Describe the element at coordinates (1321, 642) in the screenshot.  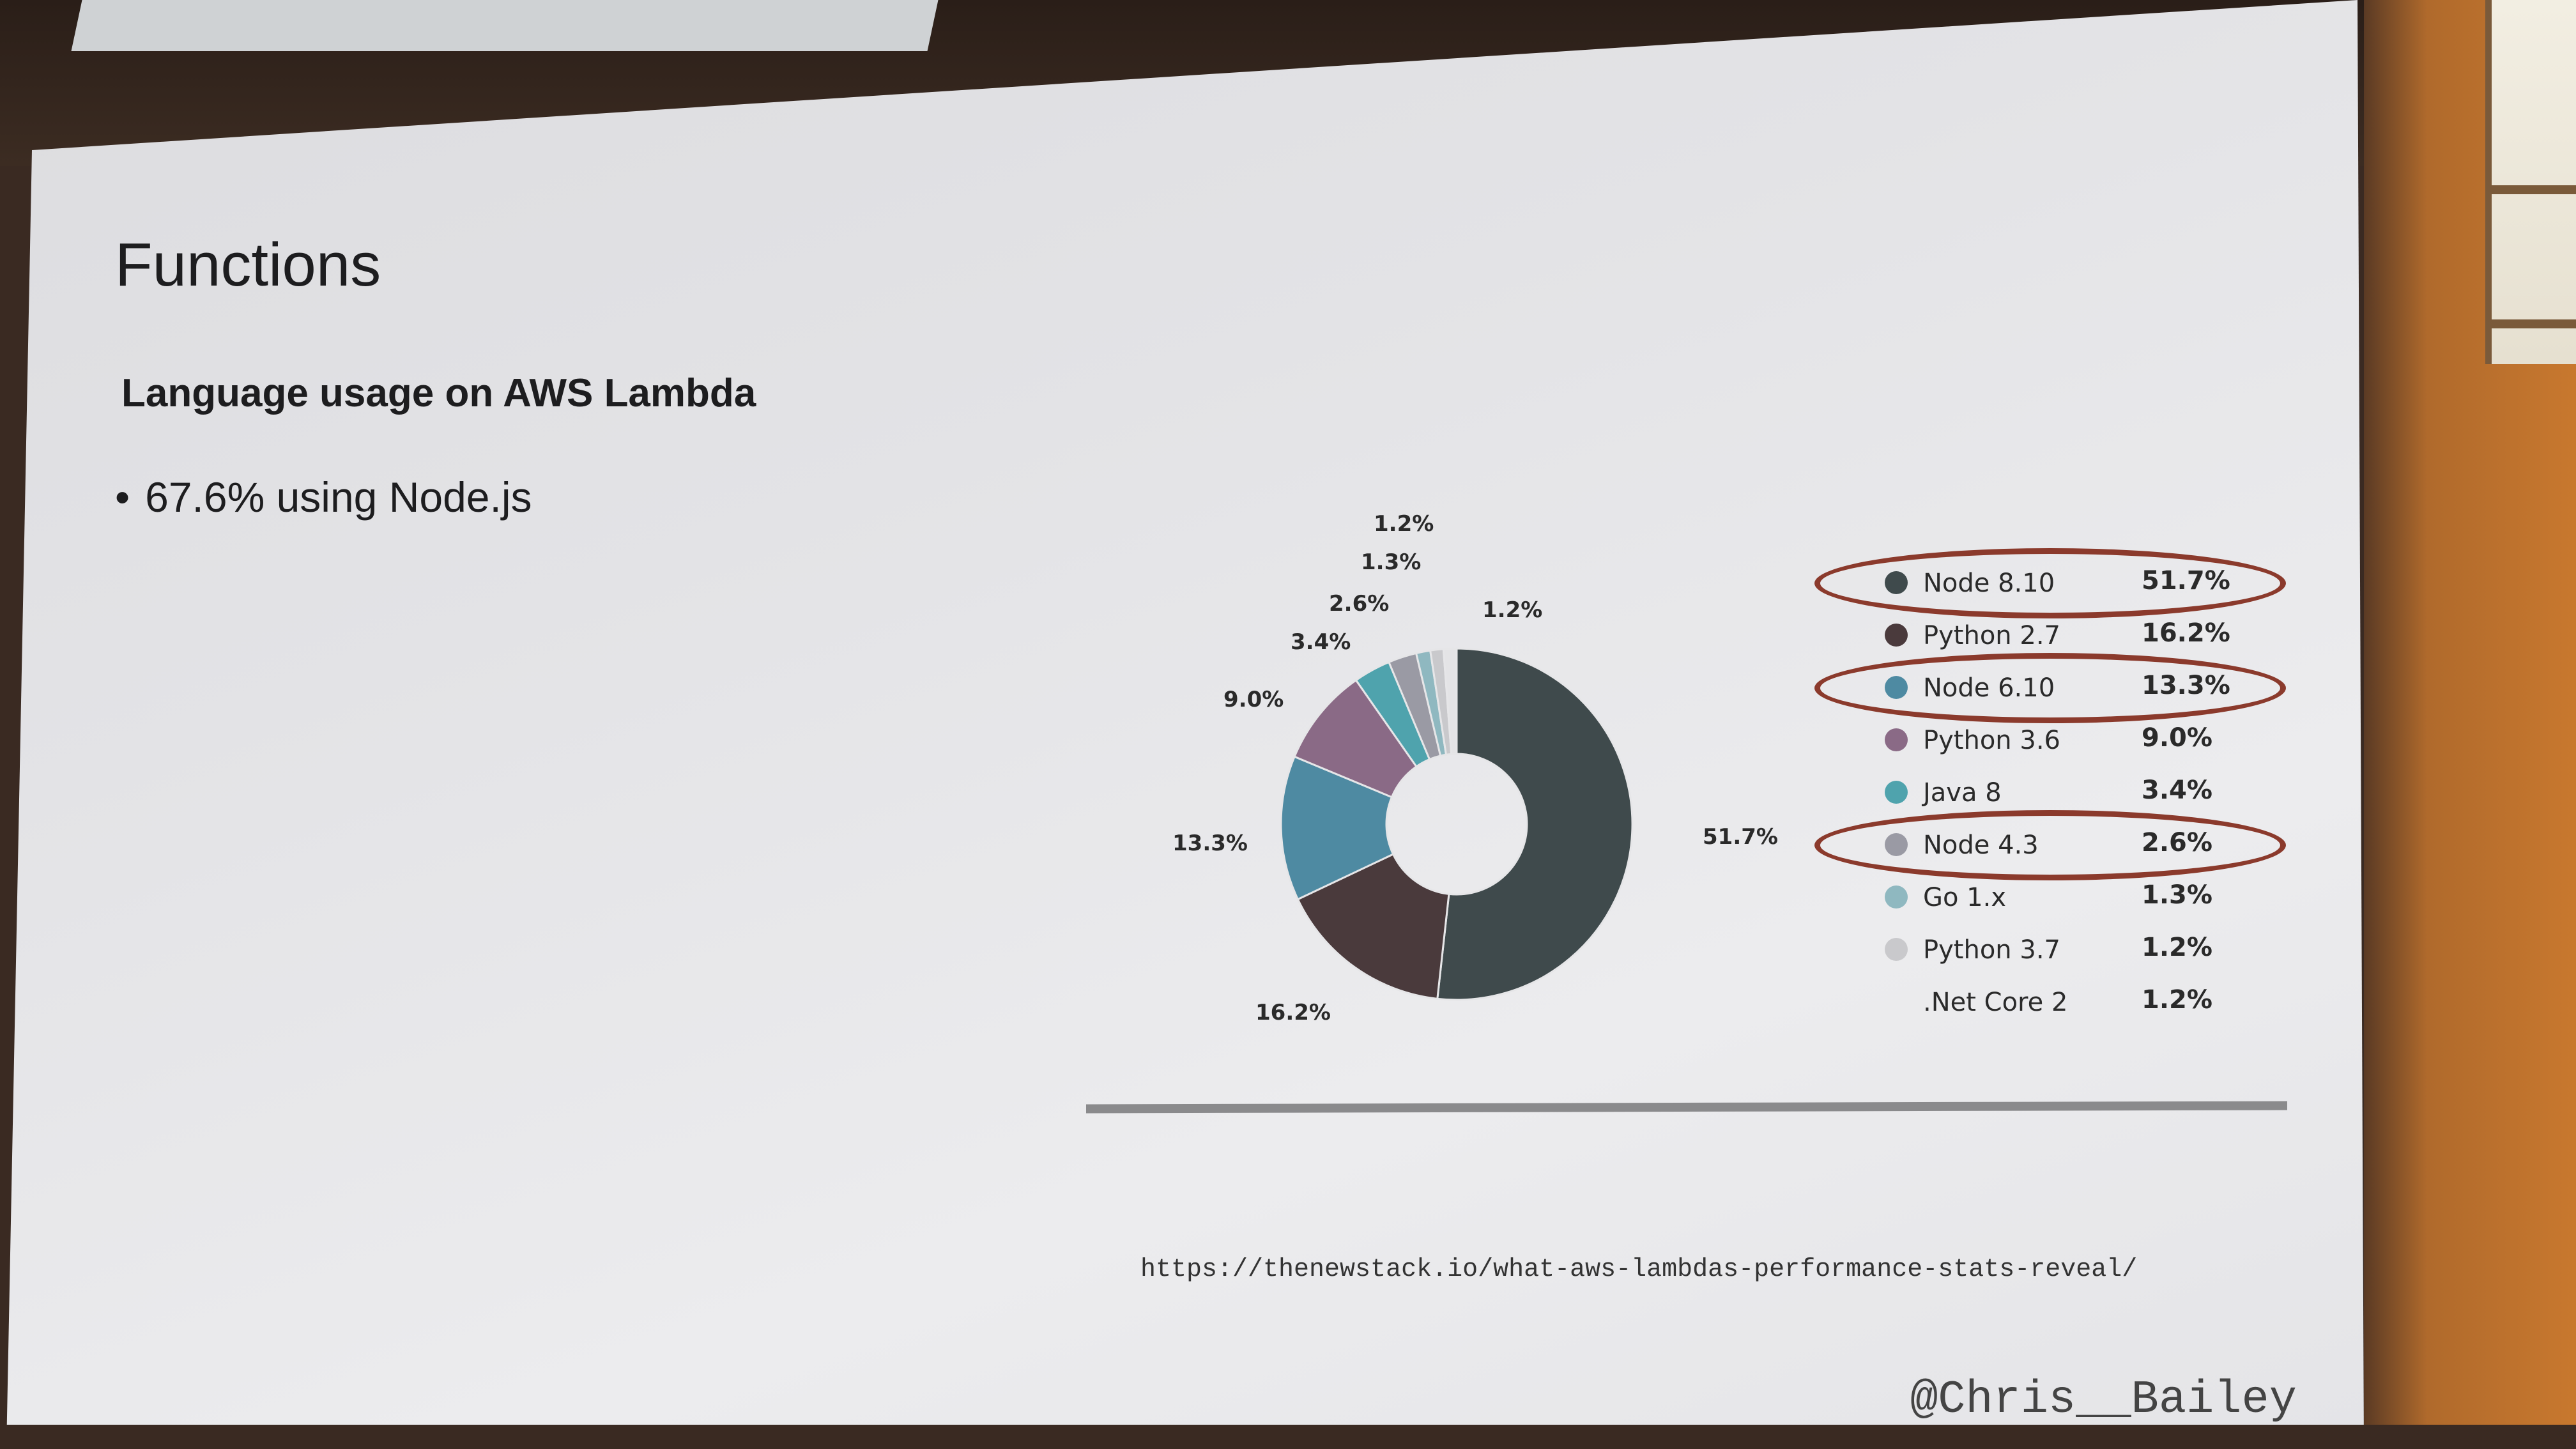
I see `donut-data-label: 3.4%` at that location.